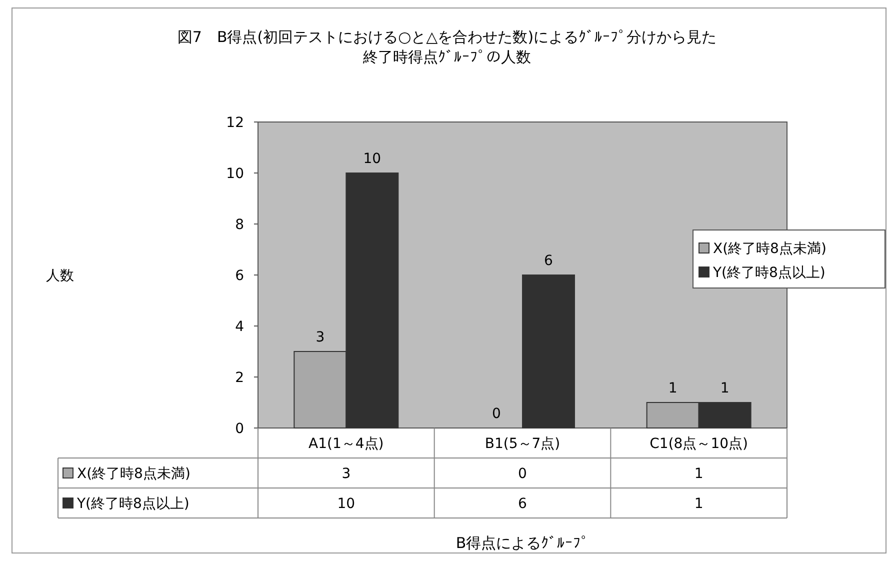 The width and height of the screenshot is (894, 561). Describe the element at coordinates (548, 261) in the screenshot. I see `annotation: 6` at that location.